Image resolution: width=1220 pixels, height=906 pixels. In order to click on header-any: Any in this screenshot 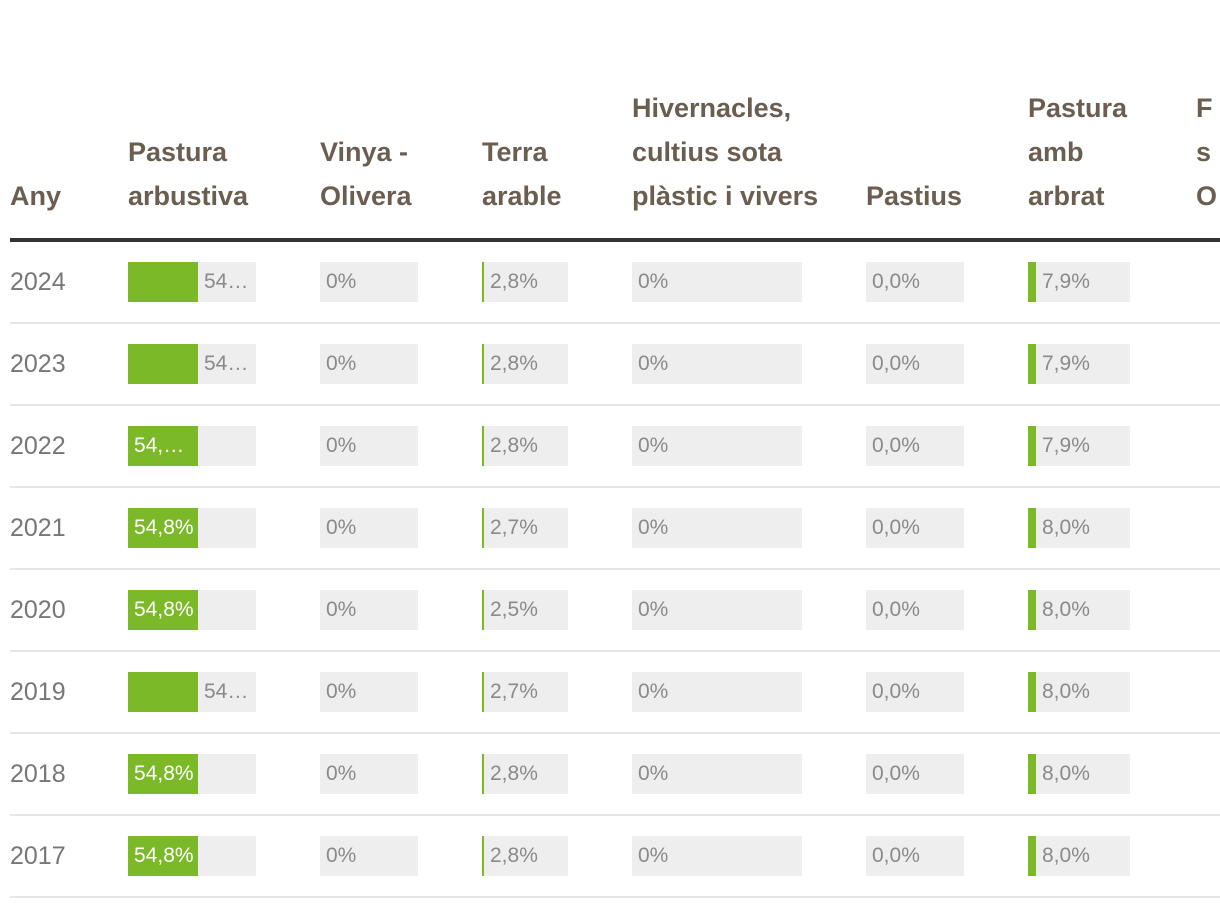, I will do `click(36, 196)`.